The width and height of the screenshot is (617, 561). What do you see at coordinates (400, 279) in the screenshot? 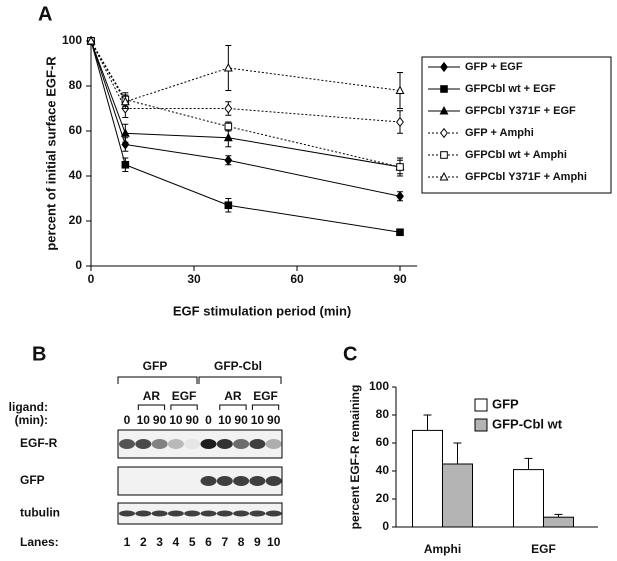
I see `x-tick-label: 90` at bounding box center [400, 279].